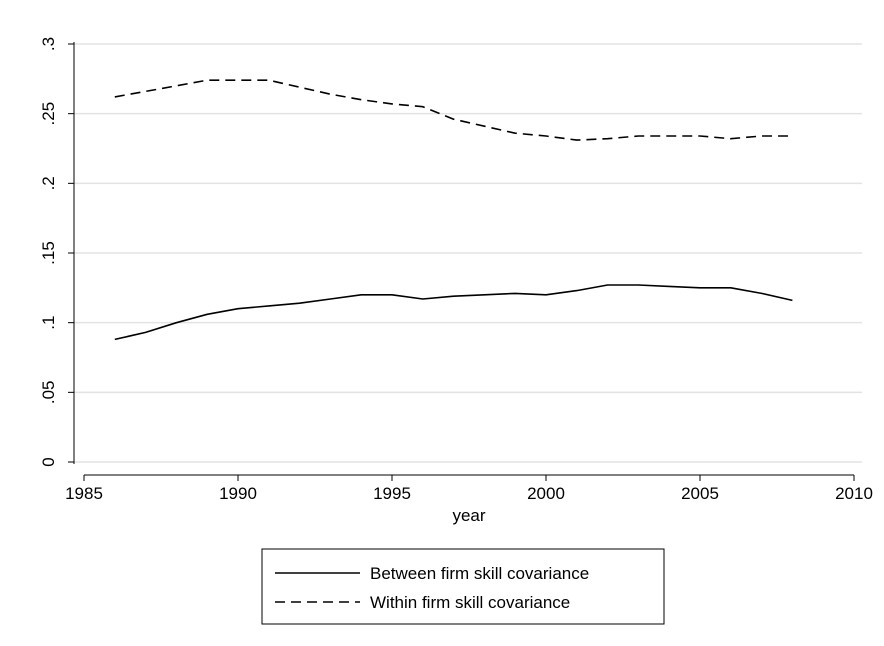 The height and width of the screenshot is (646, 884). What do you see at coordinates (470, 602) in the screenshot?
I see `legend-label: Within firm skill covariance` at bounding box center [470, 602].